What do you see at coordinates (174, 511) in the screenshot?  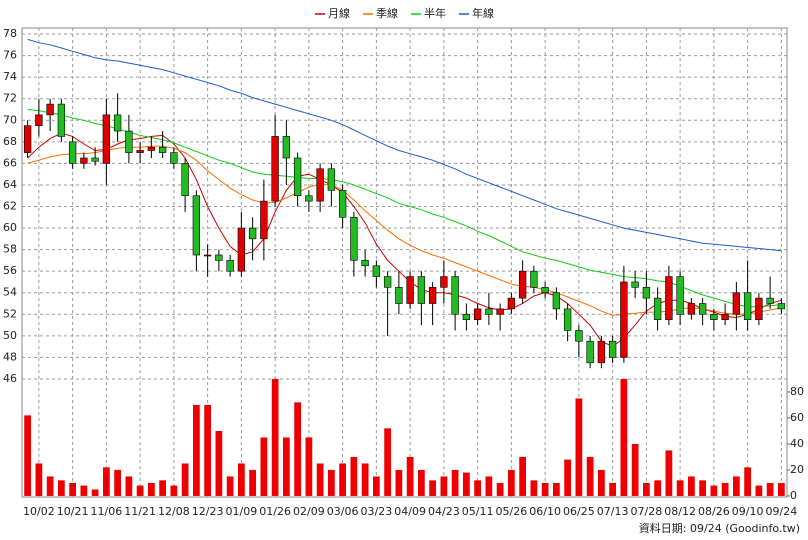 I see `x-tick-label: 12/08` at bounding box center [174, 511].